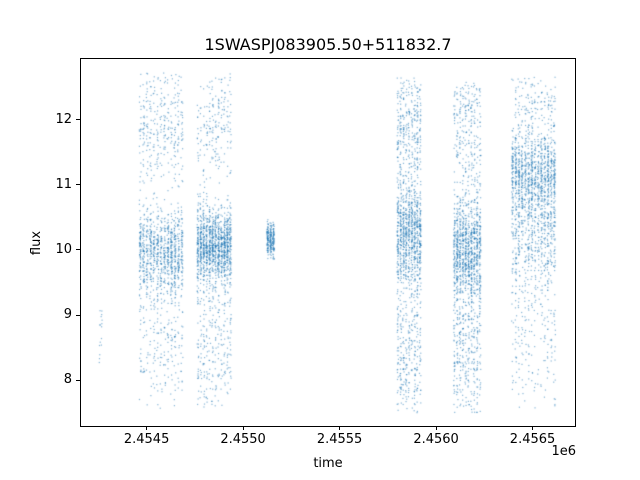  What do you see at coordinates (67, 315) in the screenshot?
I see `y-tick-label: 9` at bounding box center [67, 315].